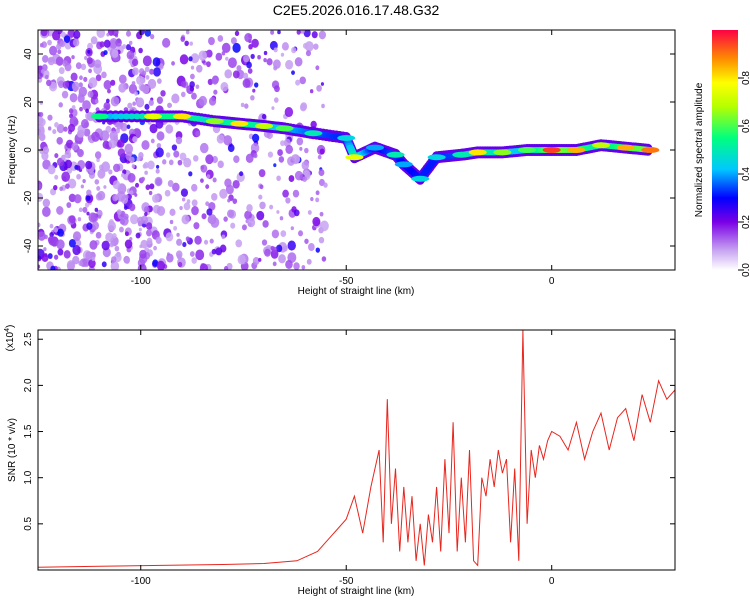 This screenshot has height=605, width=750. I want to click on spectrogram-ylabel: Frequency (Hz), so click(12, 150).